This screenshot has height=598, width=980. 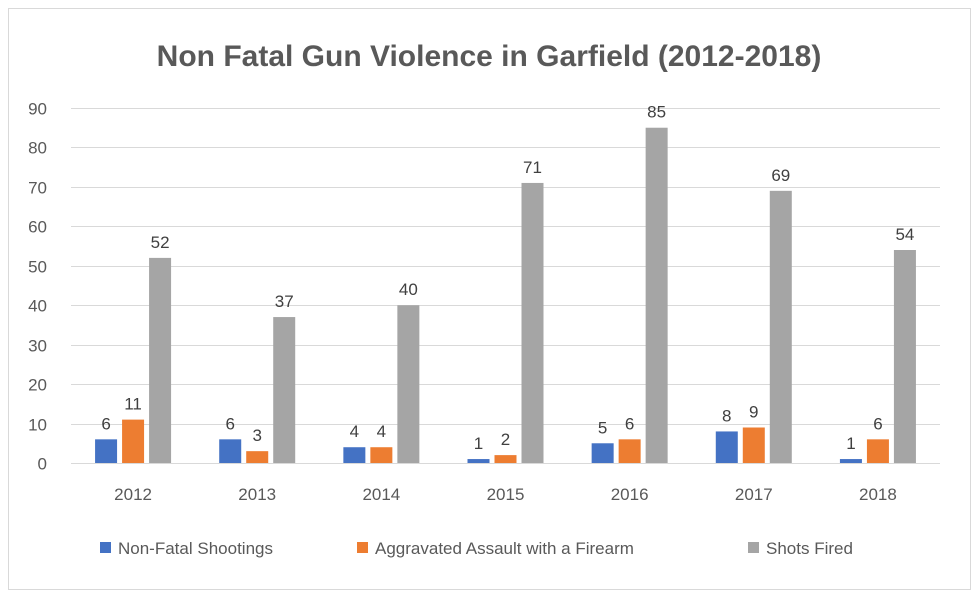 I want to click on data-label: 9, so click(x=753, y=412).